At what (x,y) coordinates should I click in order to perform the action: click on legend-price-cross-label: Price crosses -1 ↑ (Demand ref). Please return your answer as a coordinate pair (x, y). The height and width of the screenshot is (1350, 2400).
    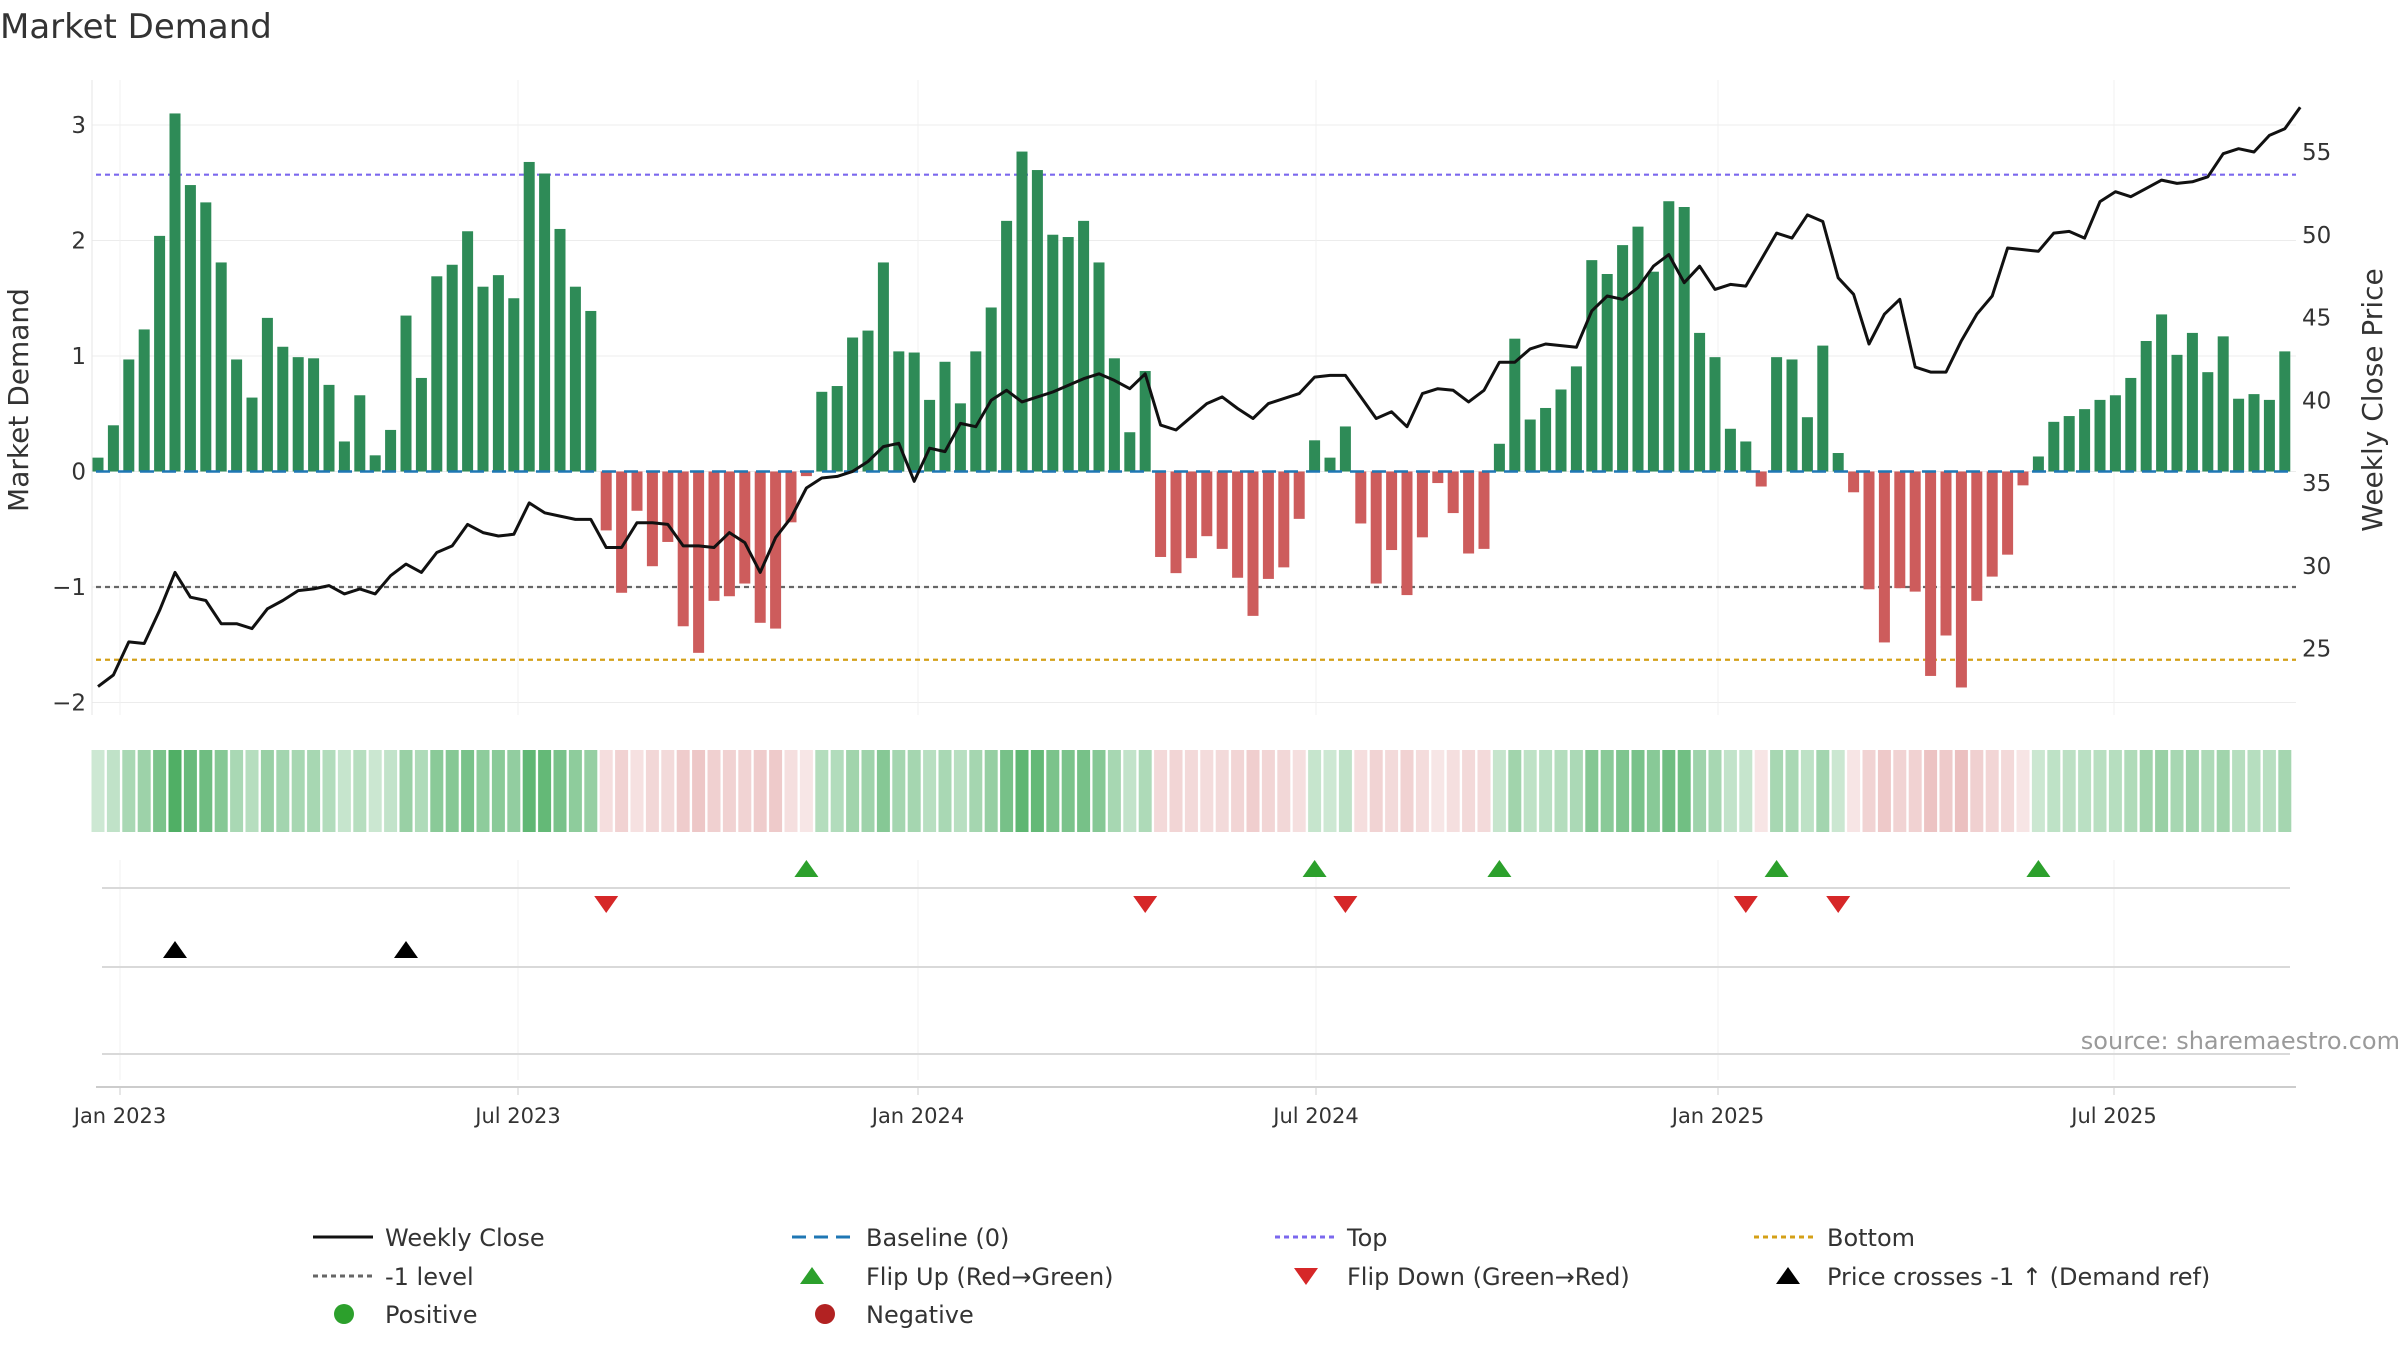
    Looking at the image, I should click on (2018, 1277).